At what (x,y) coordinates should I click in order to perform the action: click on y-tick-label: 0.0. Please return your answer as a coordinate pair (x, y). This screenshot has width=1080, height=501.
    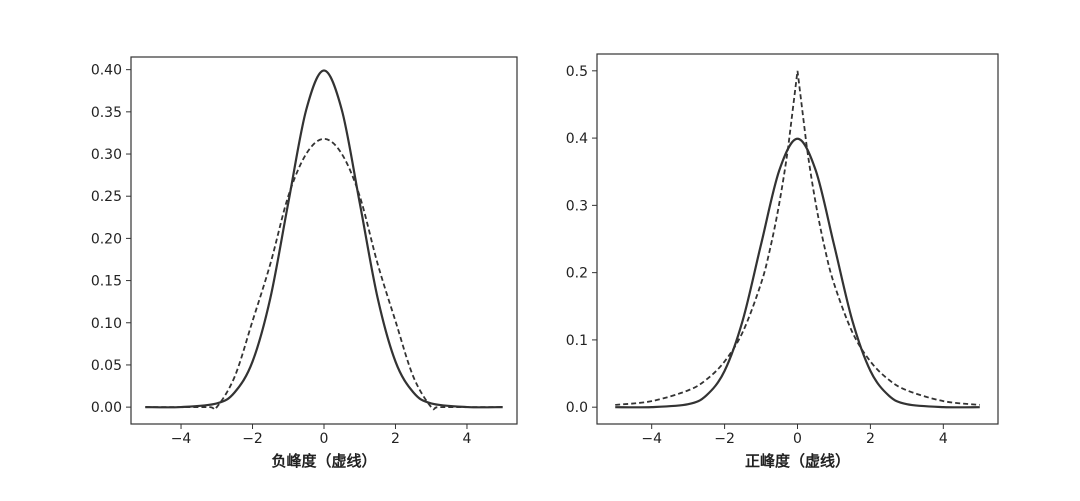
    Looking at the image, I should click on (577, 408).